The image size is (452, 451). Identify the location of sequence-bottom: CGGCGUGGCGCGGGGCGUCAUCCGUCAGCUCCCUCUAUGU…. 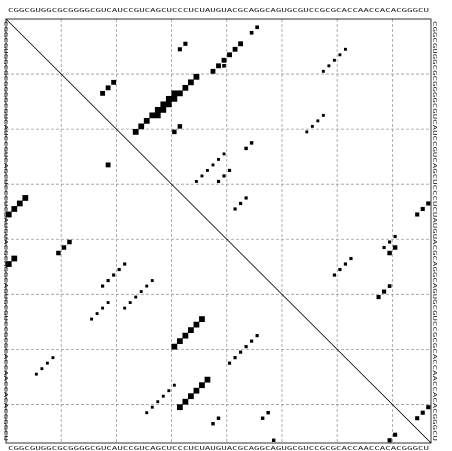
(218, 448).